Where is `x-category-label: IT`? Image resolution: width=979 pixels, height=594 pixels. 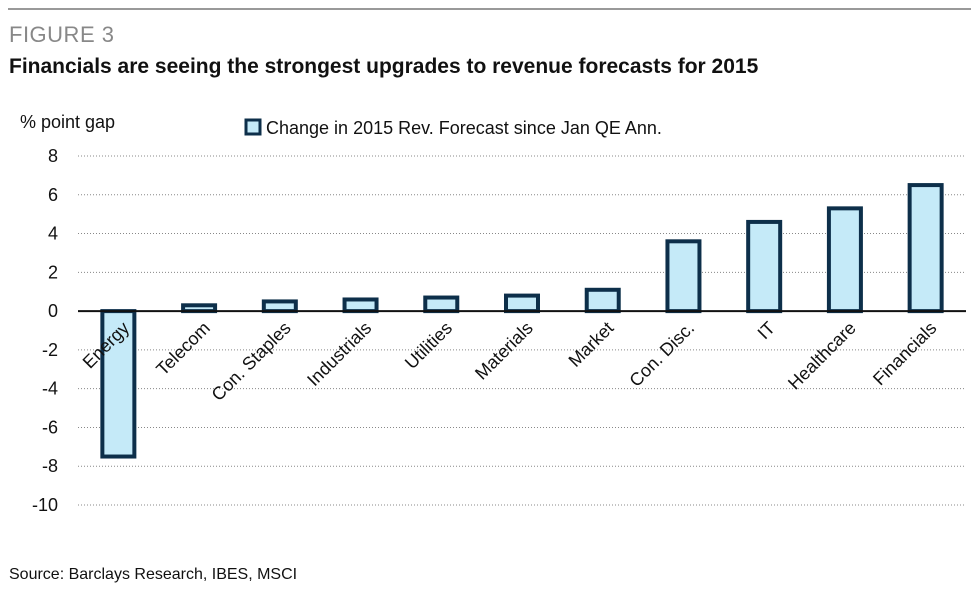 x-category-label: IT is located at coordinates (766, 330).